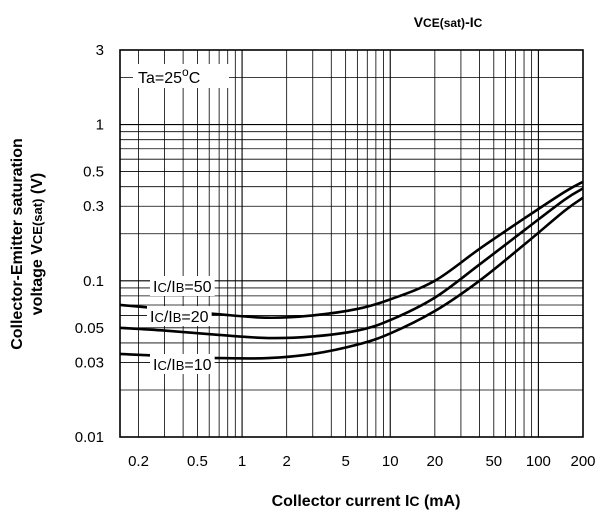  What do you see at coordinates (345, 461) in the screenshot?
I see `x-tick-label: 5` at bounding box center [345, 461].